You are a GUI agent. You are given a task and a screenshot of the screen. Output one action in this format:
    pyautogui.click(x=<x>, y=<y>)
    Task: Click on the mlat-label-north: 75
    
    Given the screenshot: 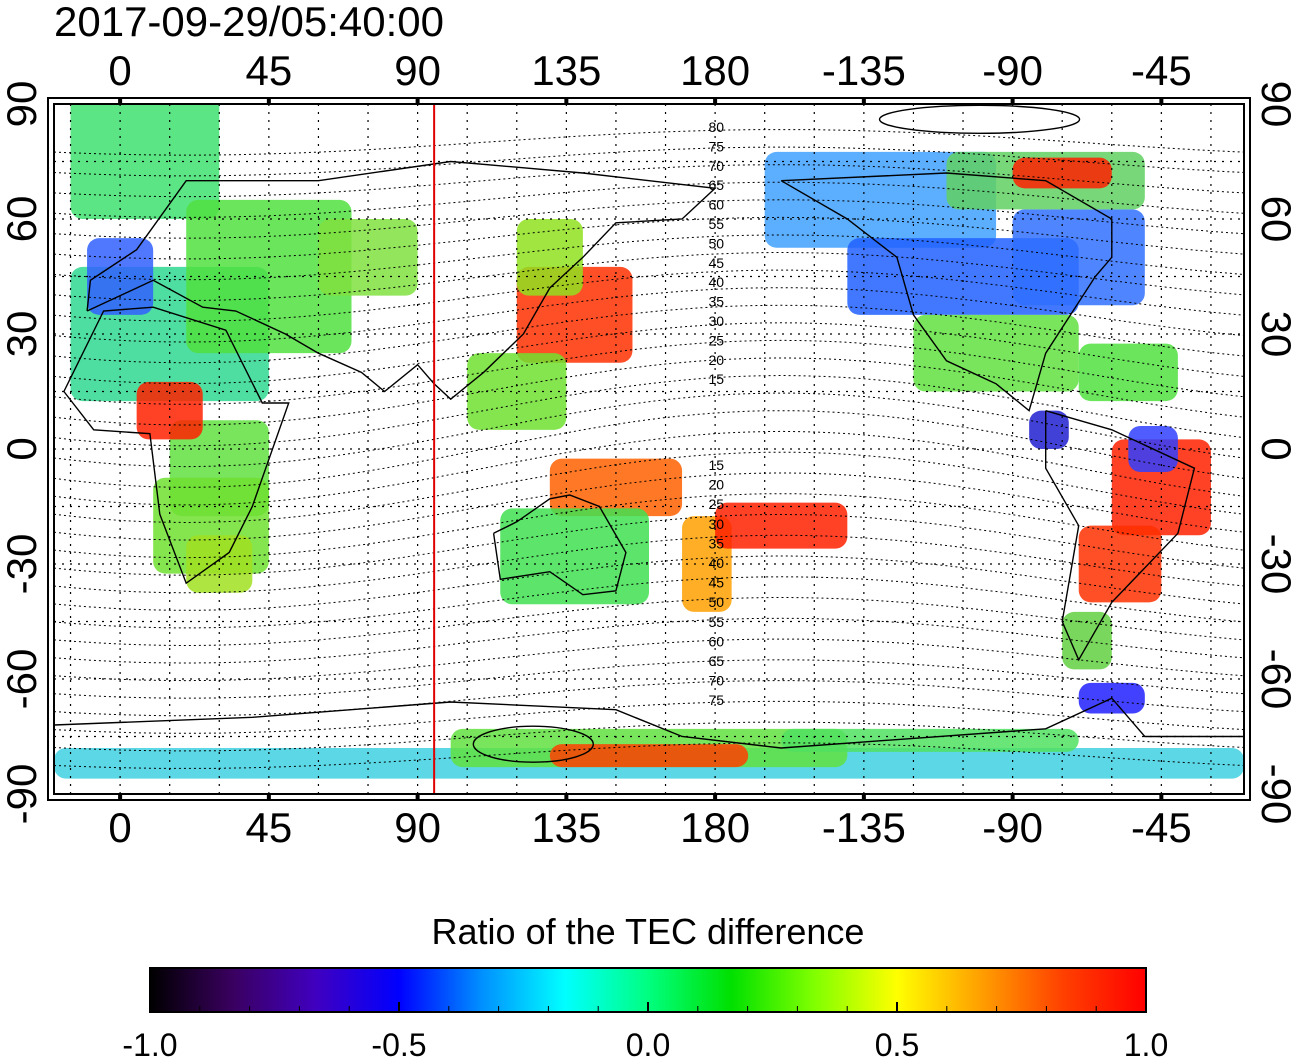 What is the action you would take?
    pyautogui.click(x=717, y=146)
    